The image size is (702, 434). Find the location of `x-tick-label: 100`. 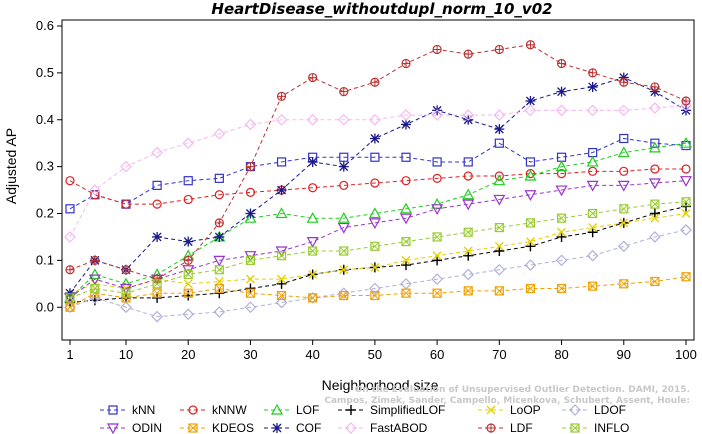

x-tick-label: 100 is located at coordinates (686, 354).